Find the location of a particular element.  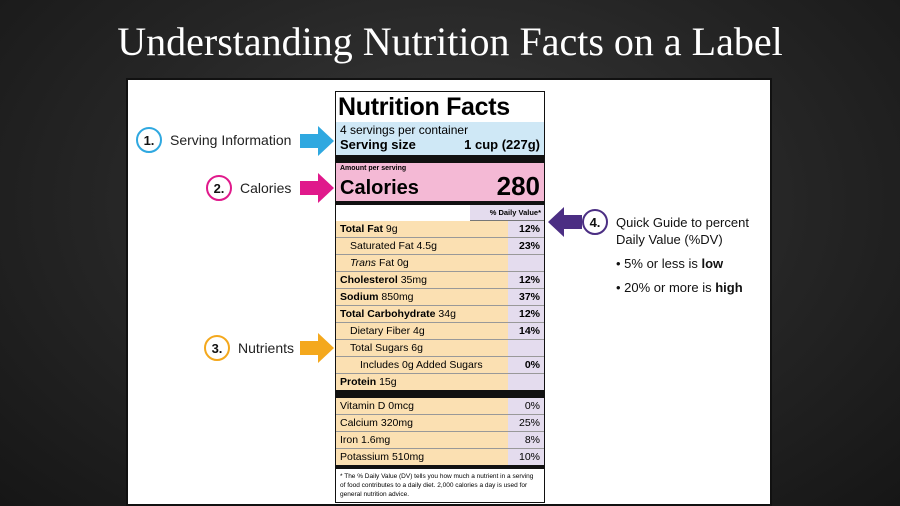

callout-calories: 2. Calories is located at coordinates (248, 188).